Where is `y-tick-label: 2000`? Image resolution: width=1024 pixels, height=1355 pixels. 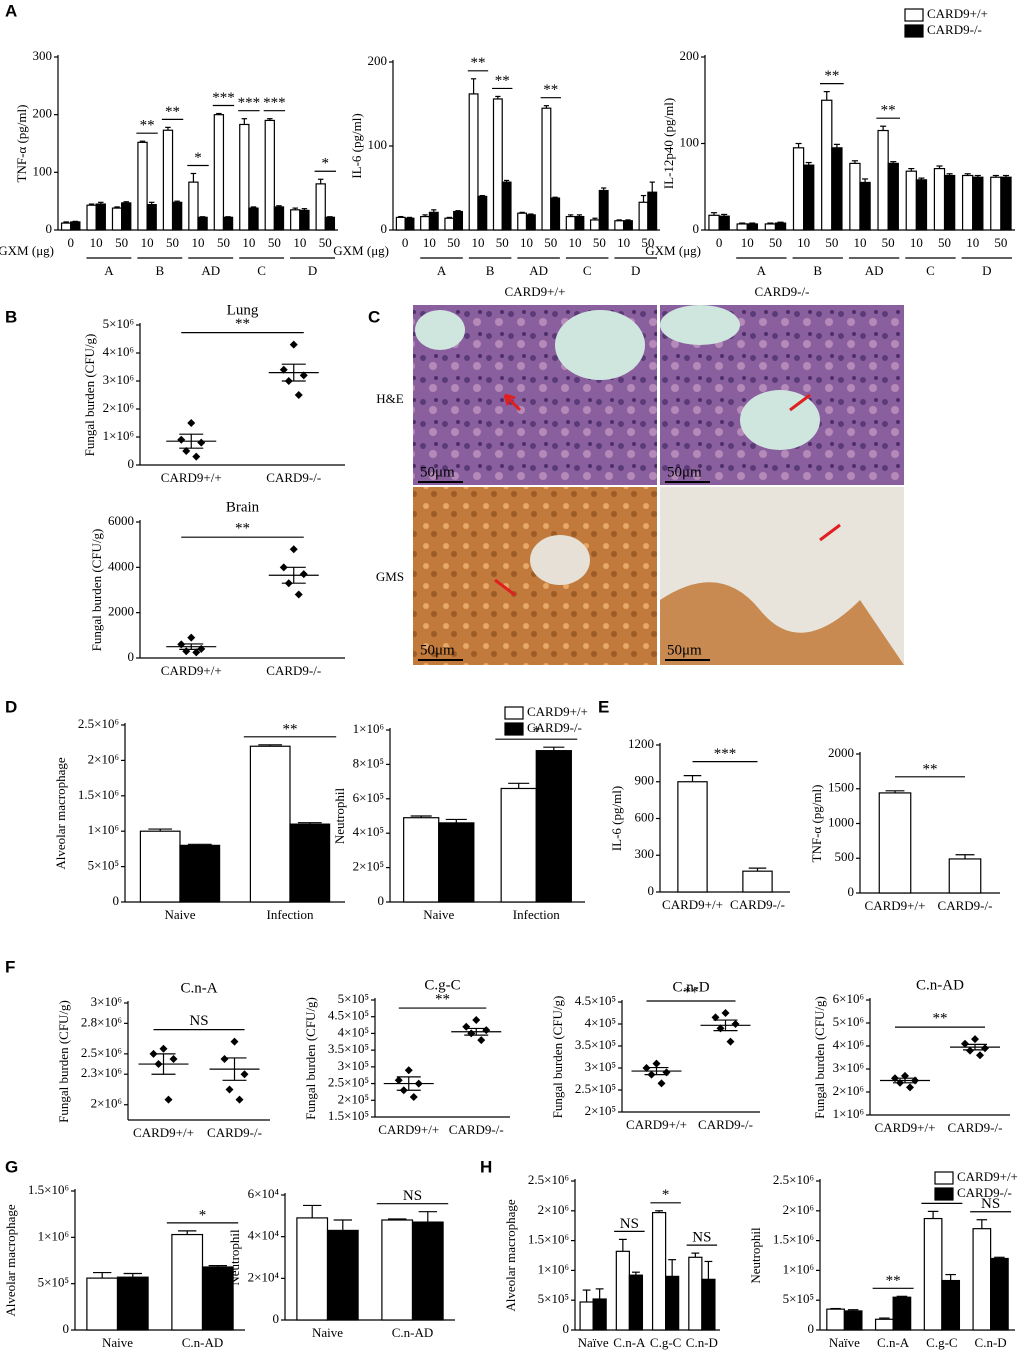
y-tick-label: 2000 is located at coordinates (121, 611).